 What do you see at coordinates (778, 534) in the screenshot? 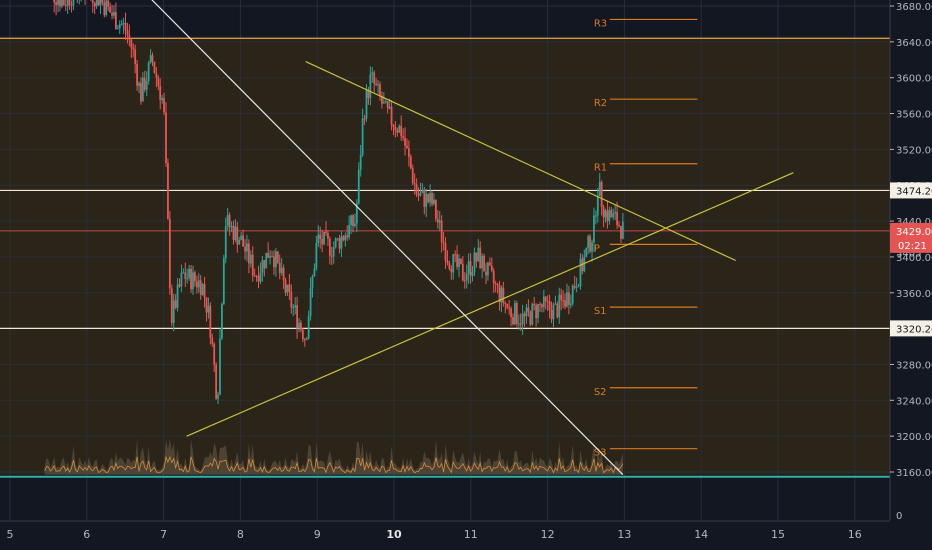
I see `x-tick-label: 15` at bounding box center [778, 534].